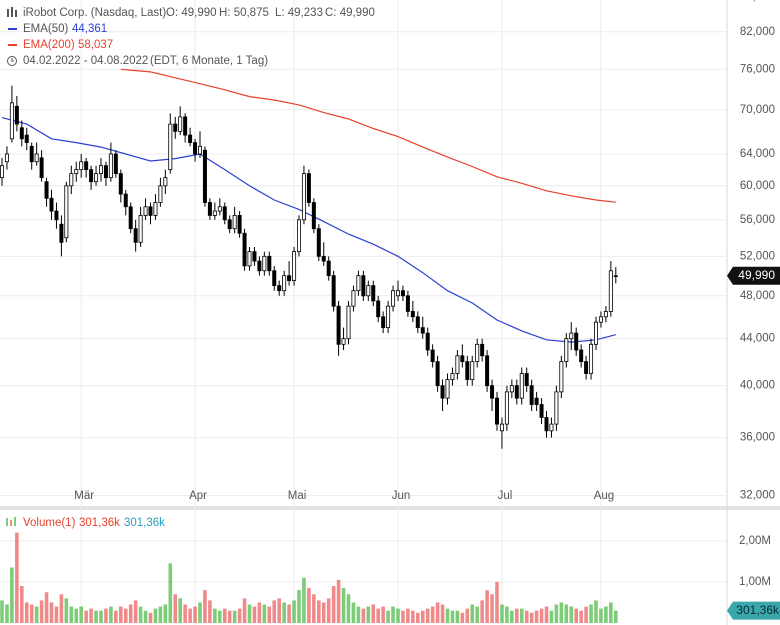  I want to click on y-tick-label: 48,000, so click(757, 296).